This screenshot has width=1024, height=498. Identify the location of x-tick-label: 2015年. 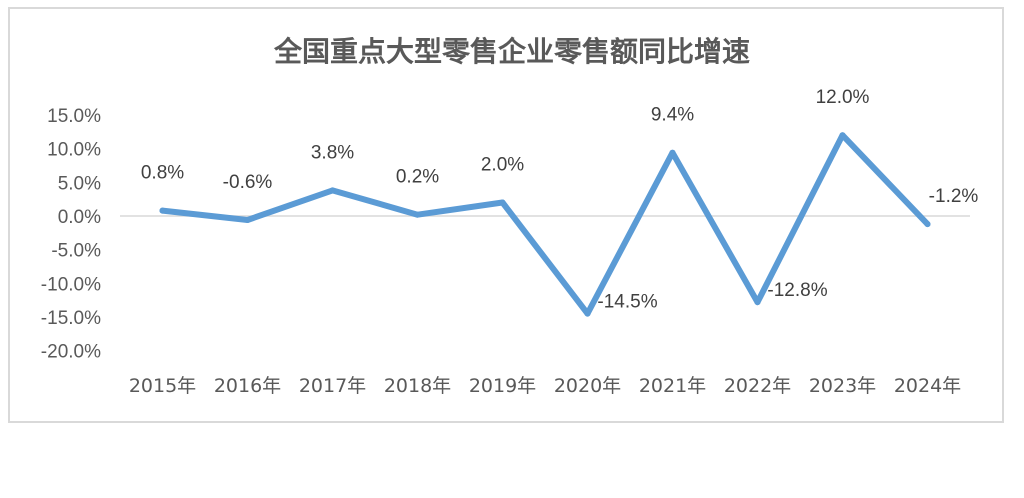
(162, 386).